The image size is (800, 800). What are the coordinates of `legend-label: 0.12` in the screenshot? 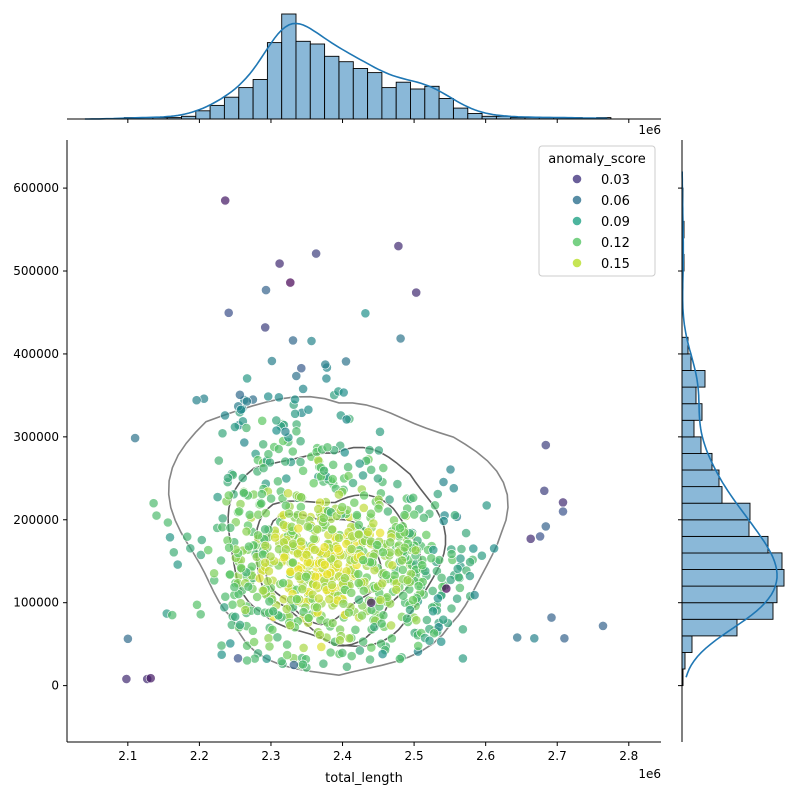 It's located at (615, 243).